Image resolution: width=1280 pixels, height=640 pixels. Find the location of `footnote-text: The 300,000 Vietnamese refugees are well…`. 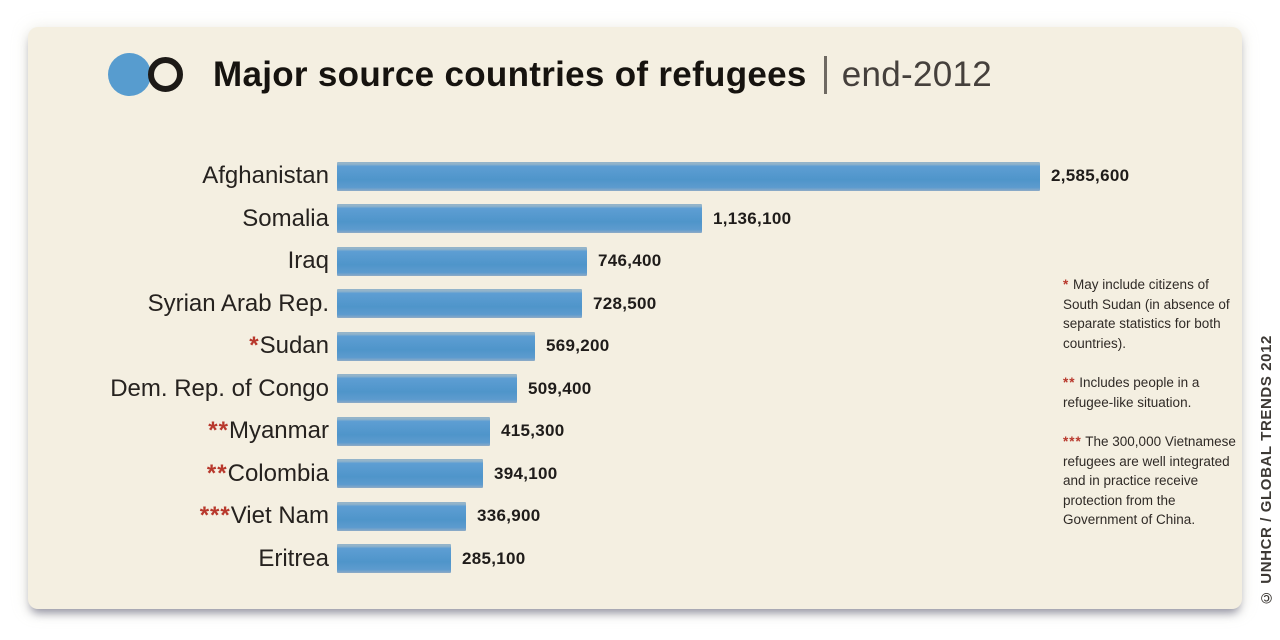

footnote-text: The 300,000 Vietnamese refugees are well… is located at coordinates (1149, 480).